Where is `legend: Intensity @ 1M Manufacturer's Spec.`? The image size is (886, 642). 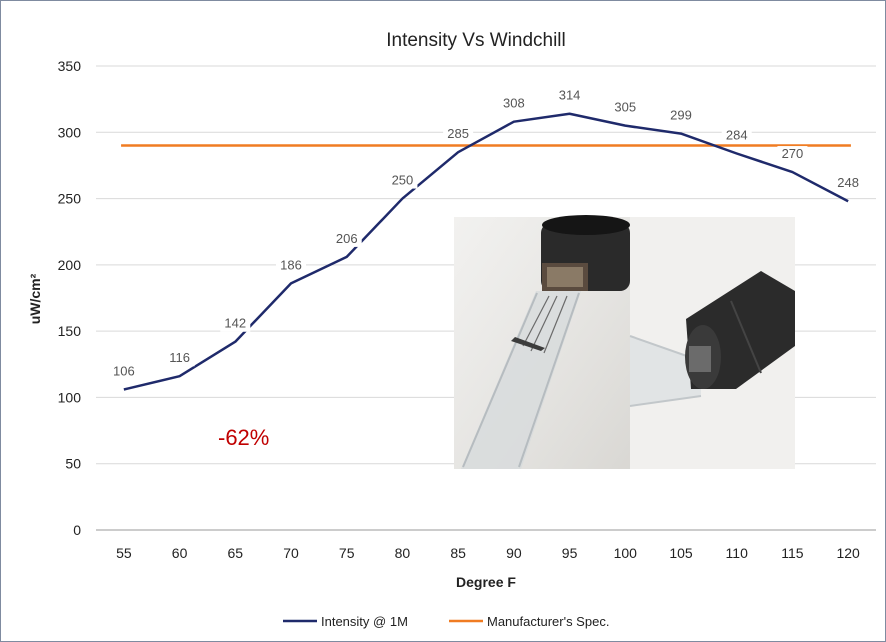
legend: Intensity @ 1M Manufacturer's Spec. is located at coordinates (446, 621).